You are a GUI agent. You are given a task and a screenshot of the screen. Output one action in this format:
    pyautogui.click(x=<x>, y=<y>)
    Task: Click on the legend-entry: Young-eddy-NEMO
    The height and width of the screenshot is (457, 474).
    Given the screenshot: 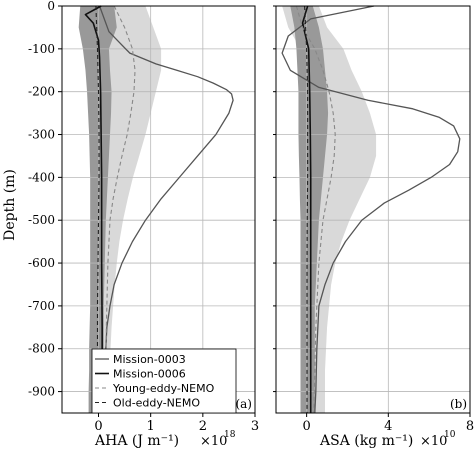 What is the action you would take?
    pyautogui.click(x=163, y=388)
    